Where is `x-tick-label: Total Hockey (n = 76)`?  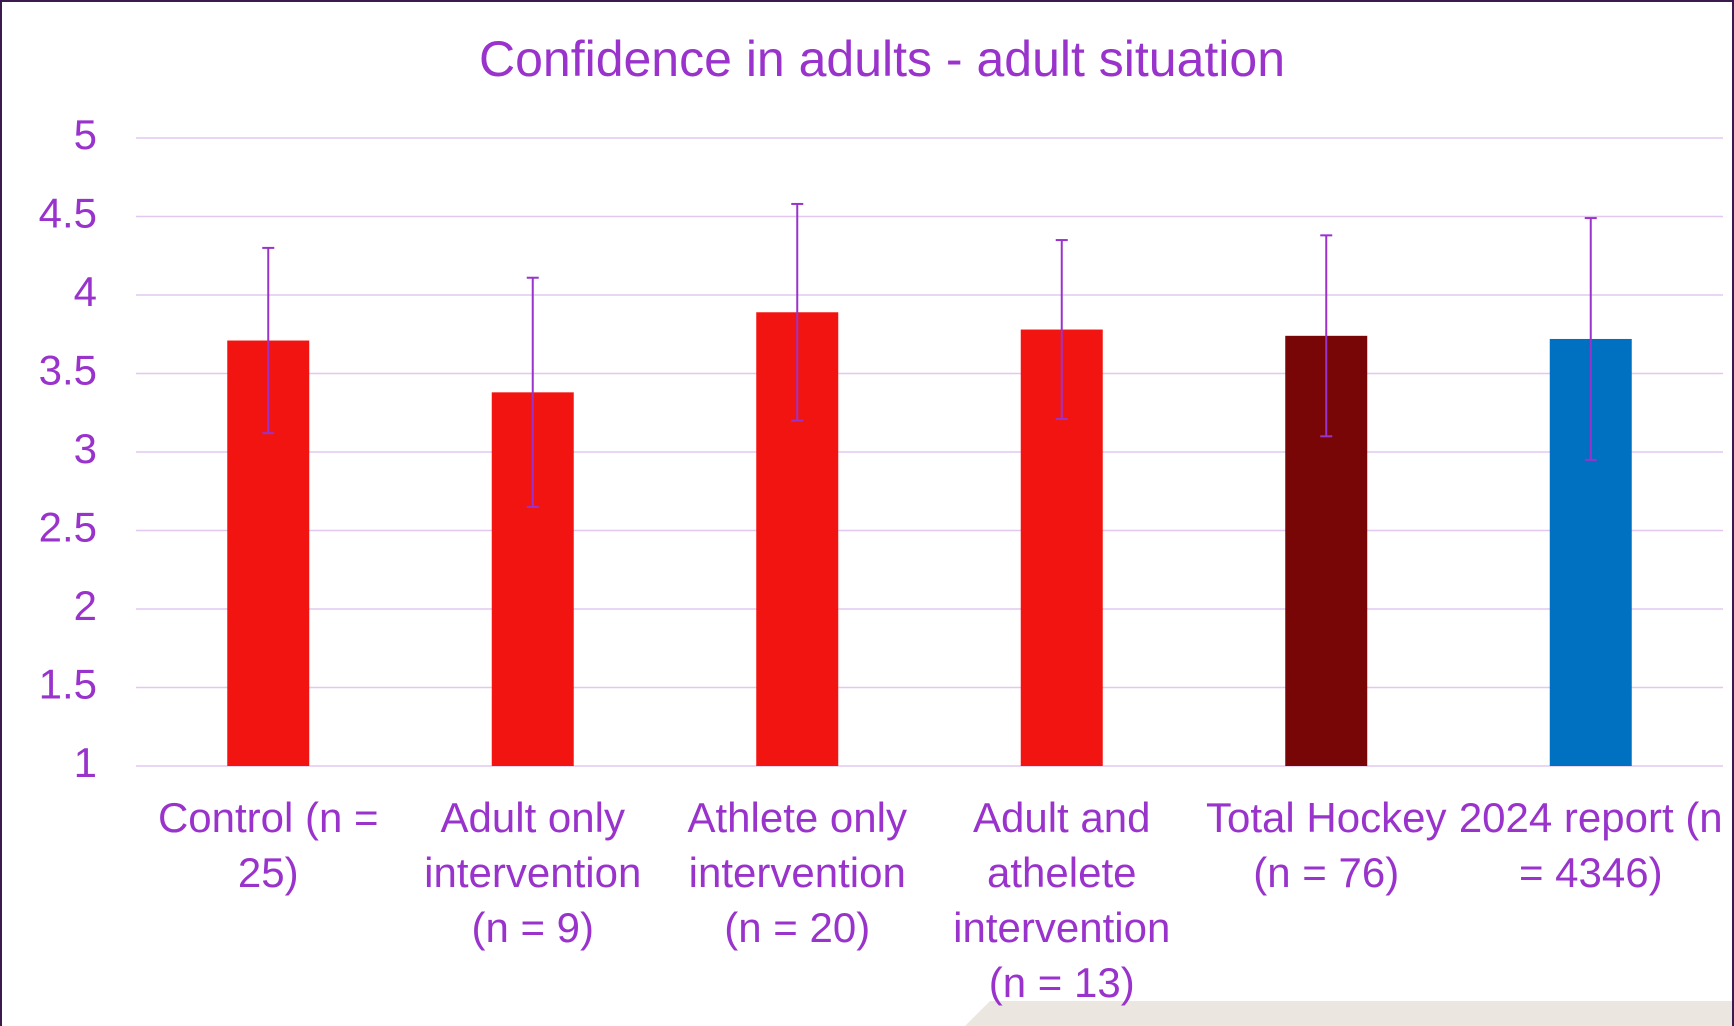 x-tick-label: Total Hockey (n = 76) is located at coordinates (1326, 845).